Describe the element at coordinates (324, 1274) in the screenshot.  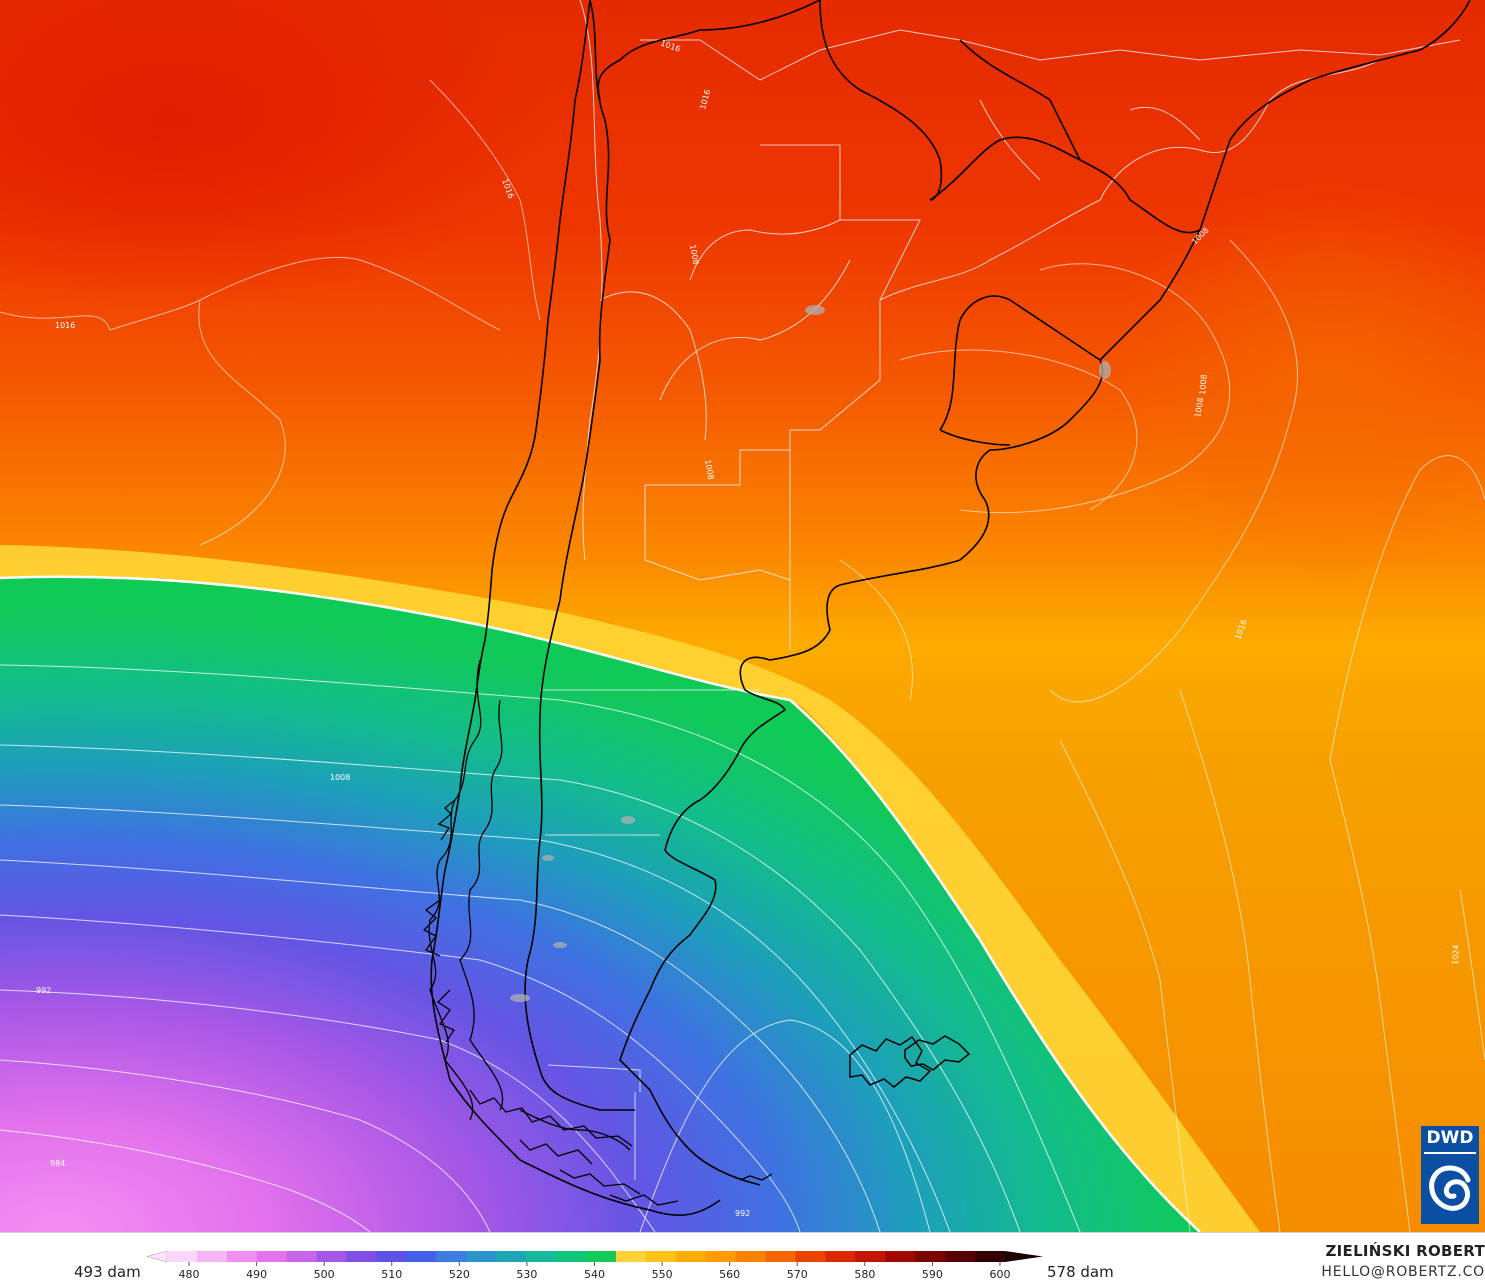
I see `scale-tick-label: 500` at that location.